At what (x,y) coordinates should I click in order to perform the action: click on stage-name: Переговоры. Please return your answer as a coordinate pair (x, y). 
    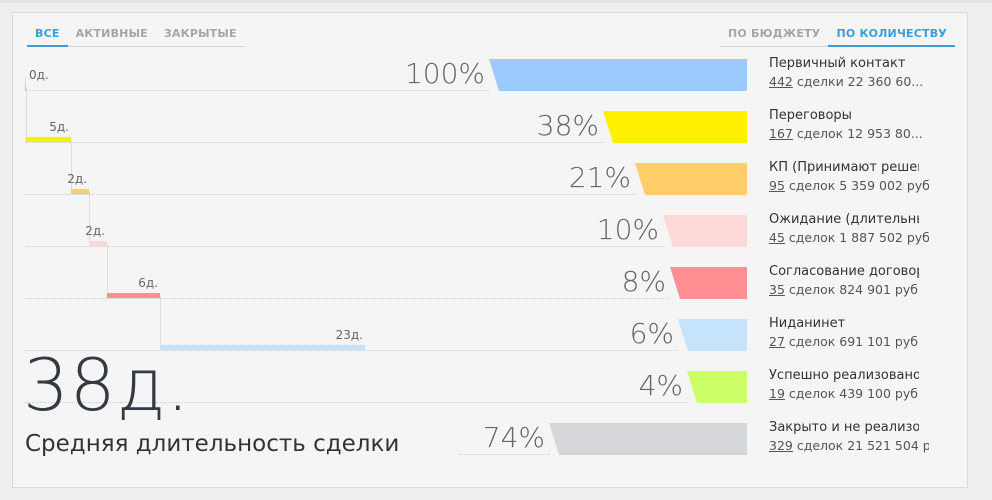
    Looking at the image, I should click on (810, 115).